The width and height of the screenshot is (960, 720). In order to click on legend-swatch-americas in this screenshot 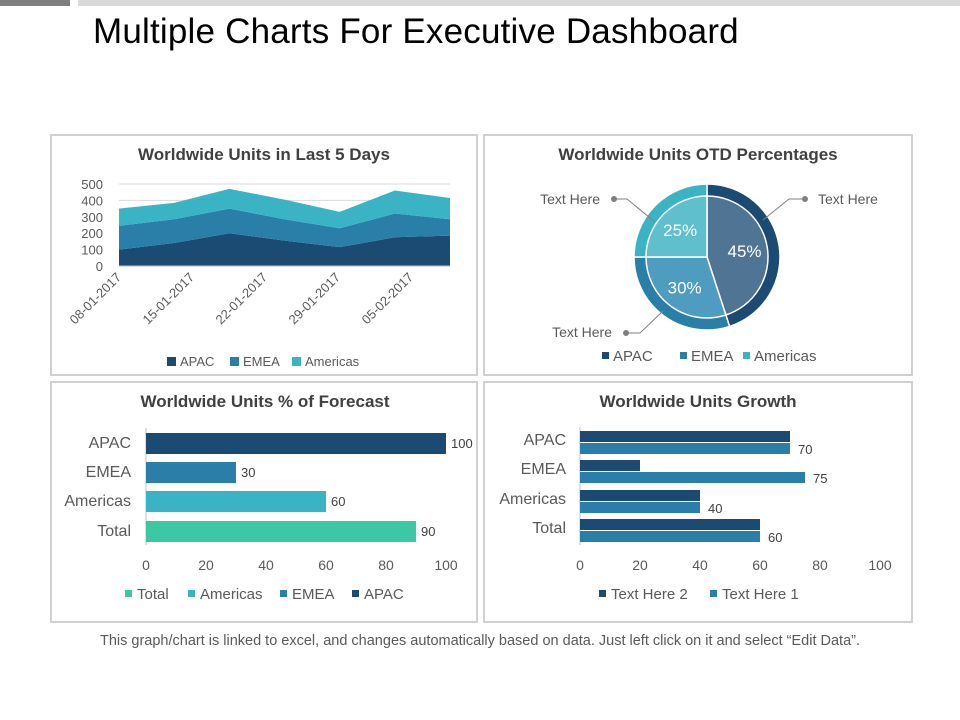, I will do `click(746, 355)`.